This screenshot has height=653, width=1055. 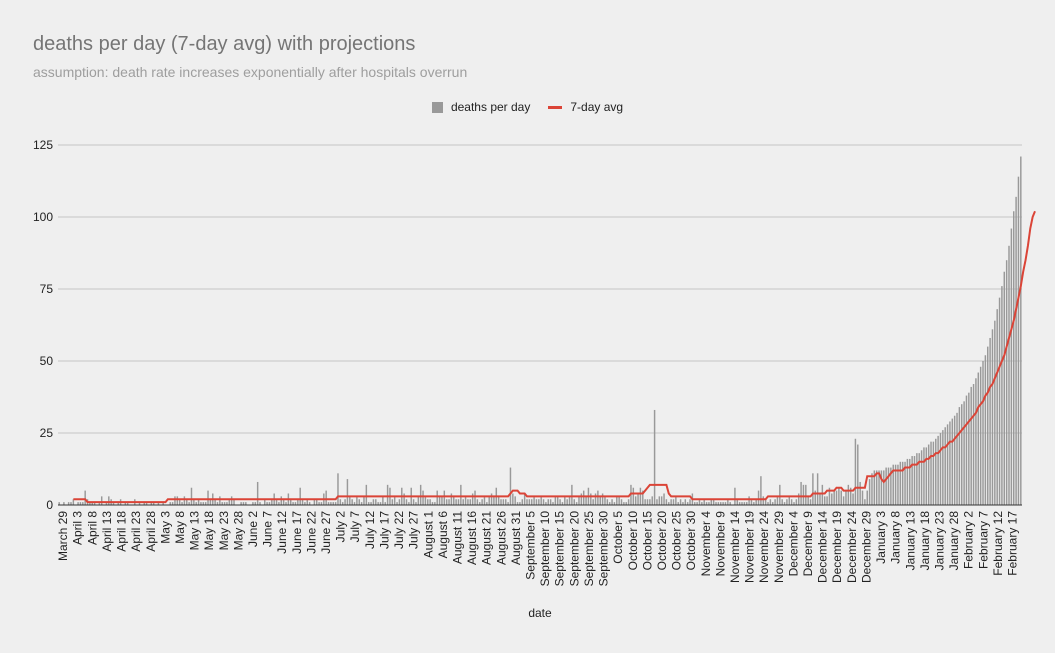 I want to click on x-tick-label: May 18, so click(x=209, y=531).